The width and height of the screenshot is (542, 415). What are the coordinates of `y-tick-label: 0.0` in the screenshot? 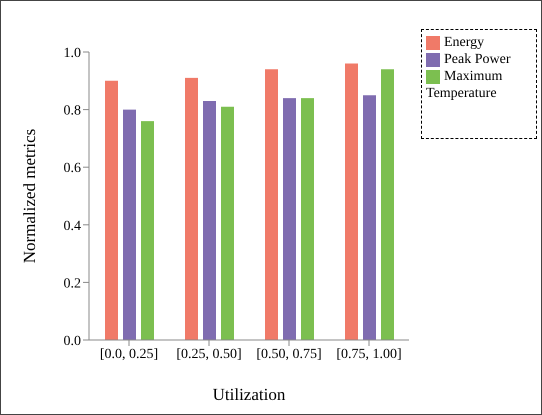 It's located at (72, 341).